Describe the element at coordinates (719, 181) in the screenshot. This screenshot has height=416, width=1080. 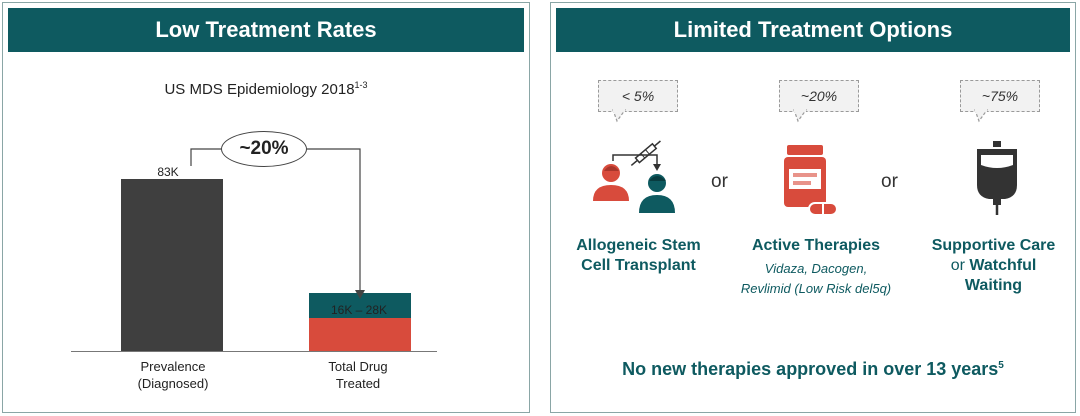
I see `or-separator-1: or` at that location.